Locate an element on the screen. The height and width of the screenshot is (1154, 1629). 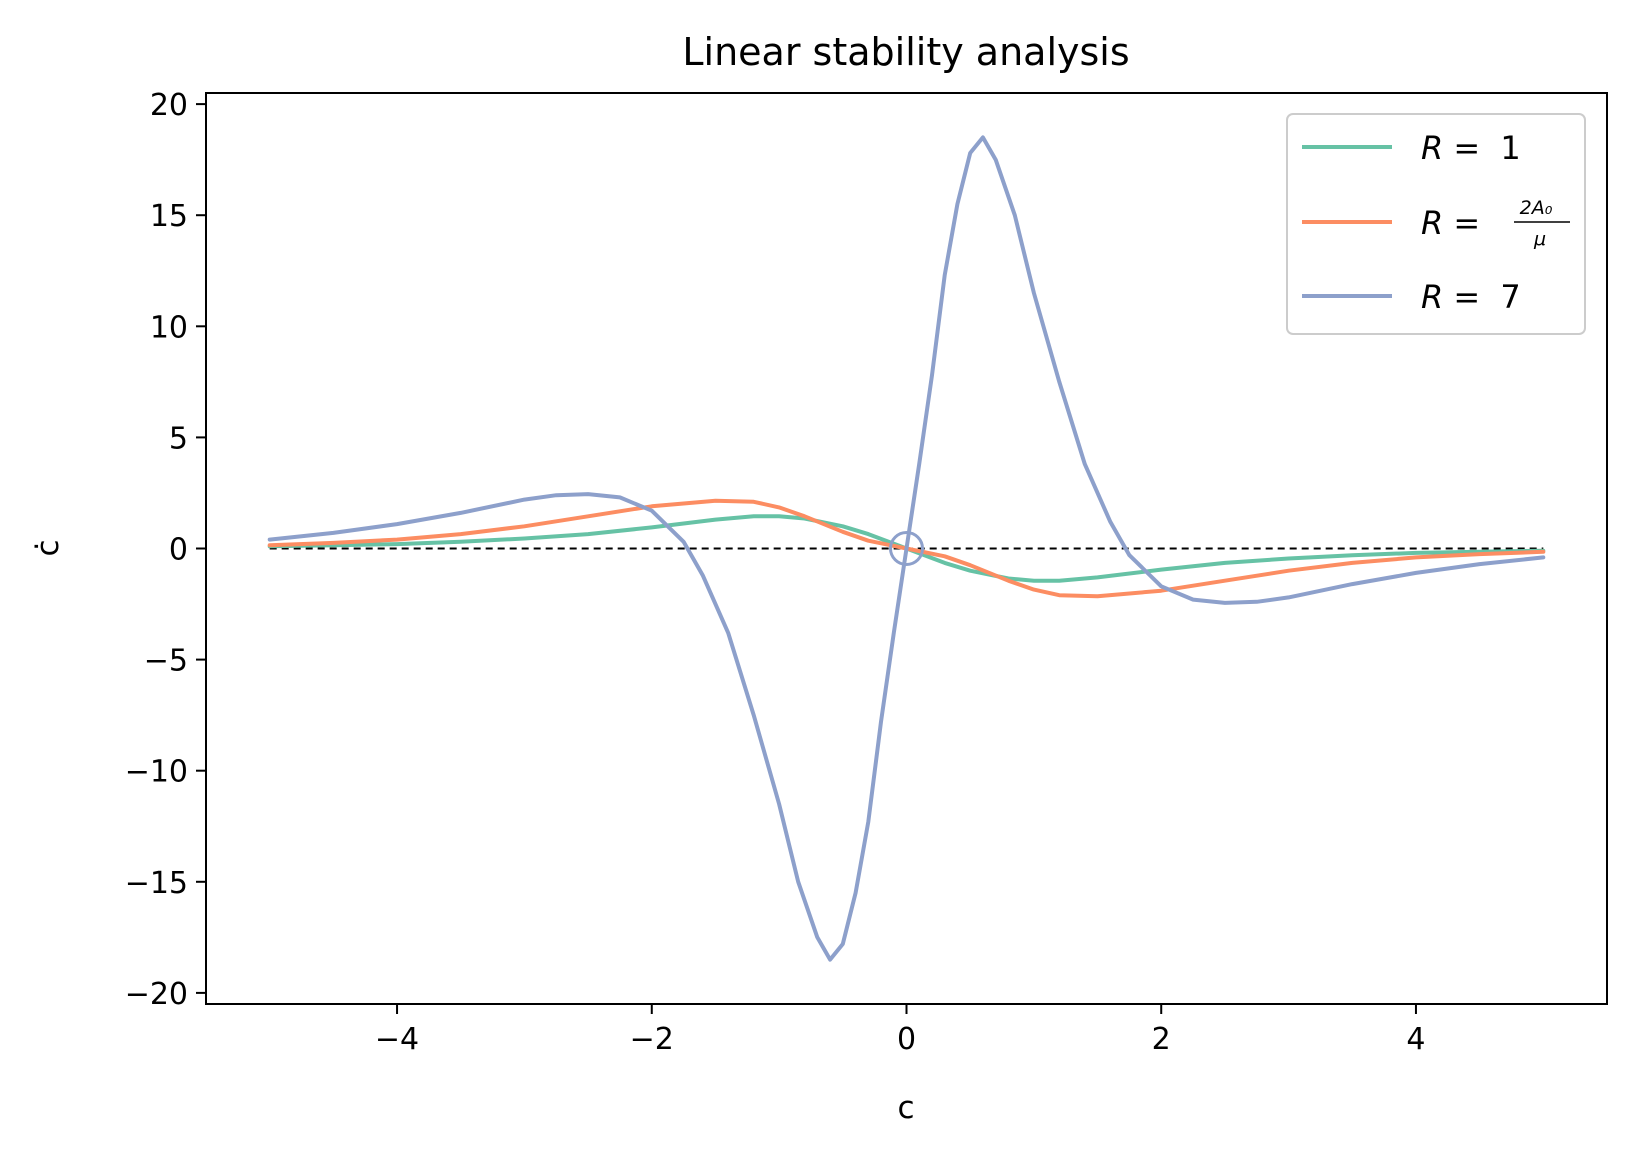
x-tick-label: 2 is located at coordinates (1161, 1039).